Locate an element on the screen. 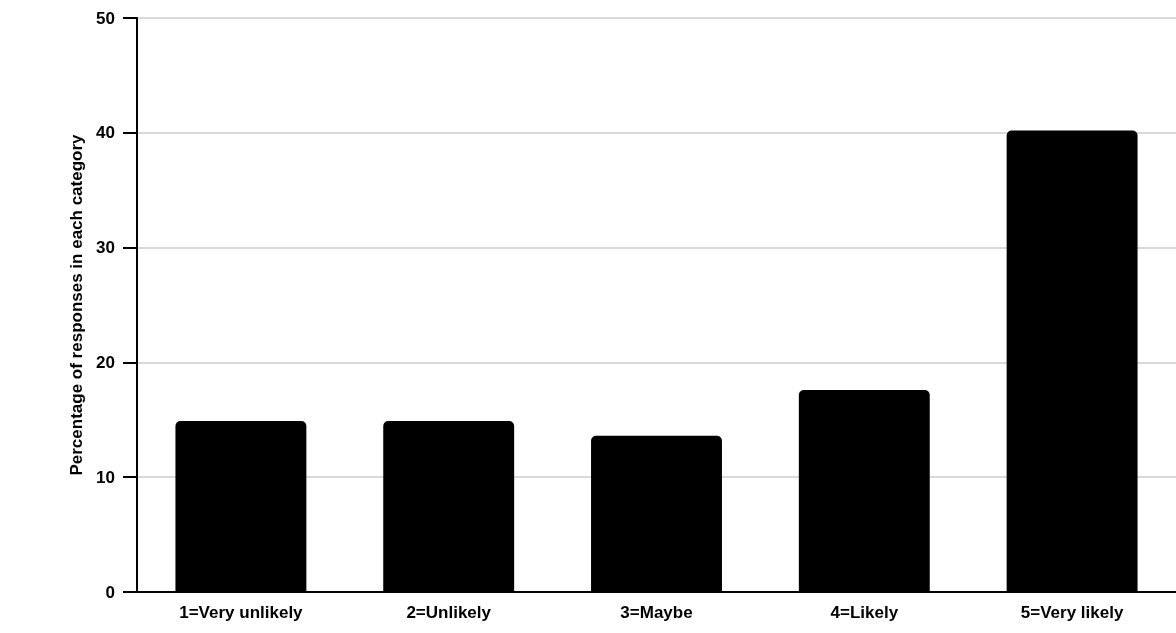  y-tick-label: 10 is located at coordinates (105, 477).